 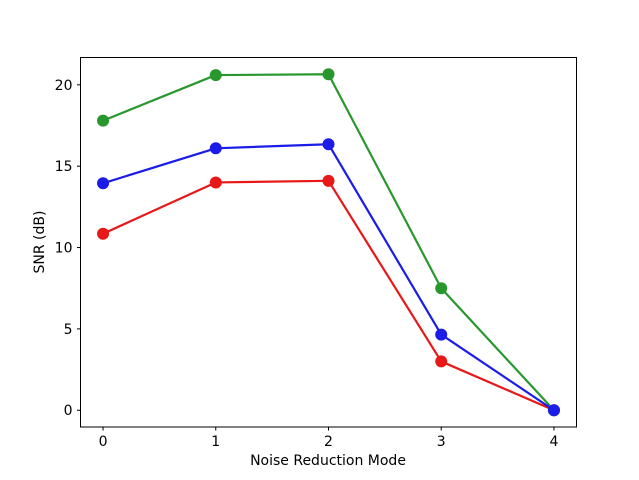 What do you see at coordinates (40, 242) in the screenshot?
I see `y-axis-label: SNR (dB)` at bounding box center [40, 242].